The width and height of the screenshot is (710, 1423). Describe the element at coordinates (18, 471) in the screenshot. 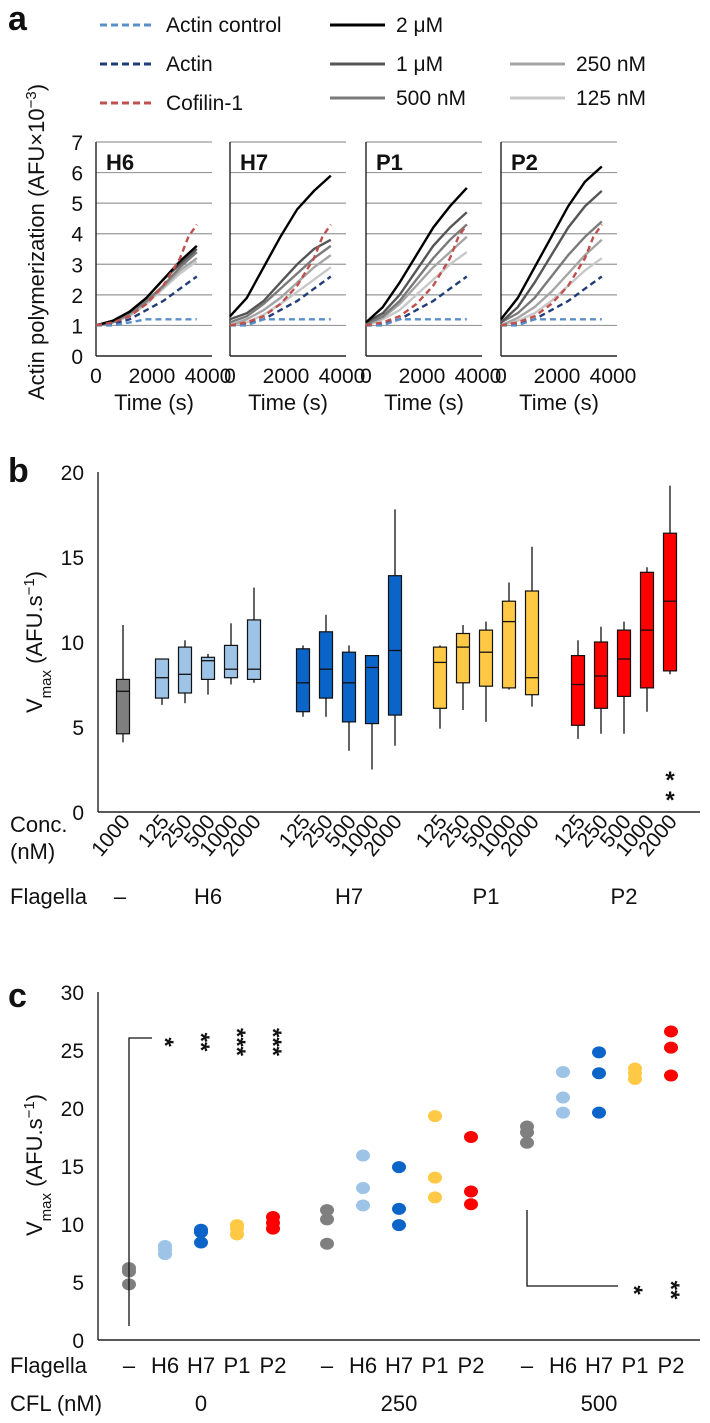

I see `panel-letter-b: b` at that location.